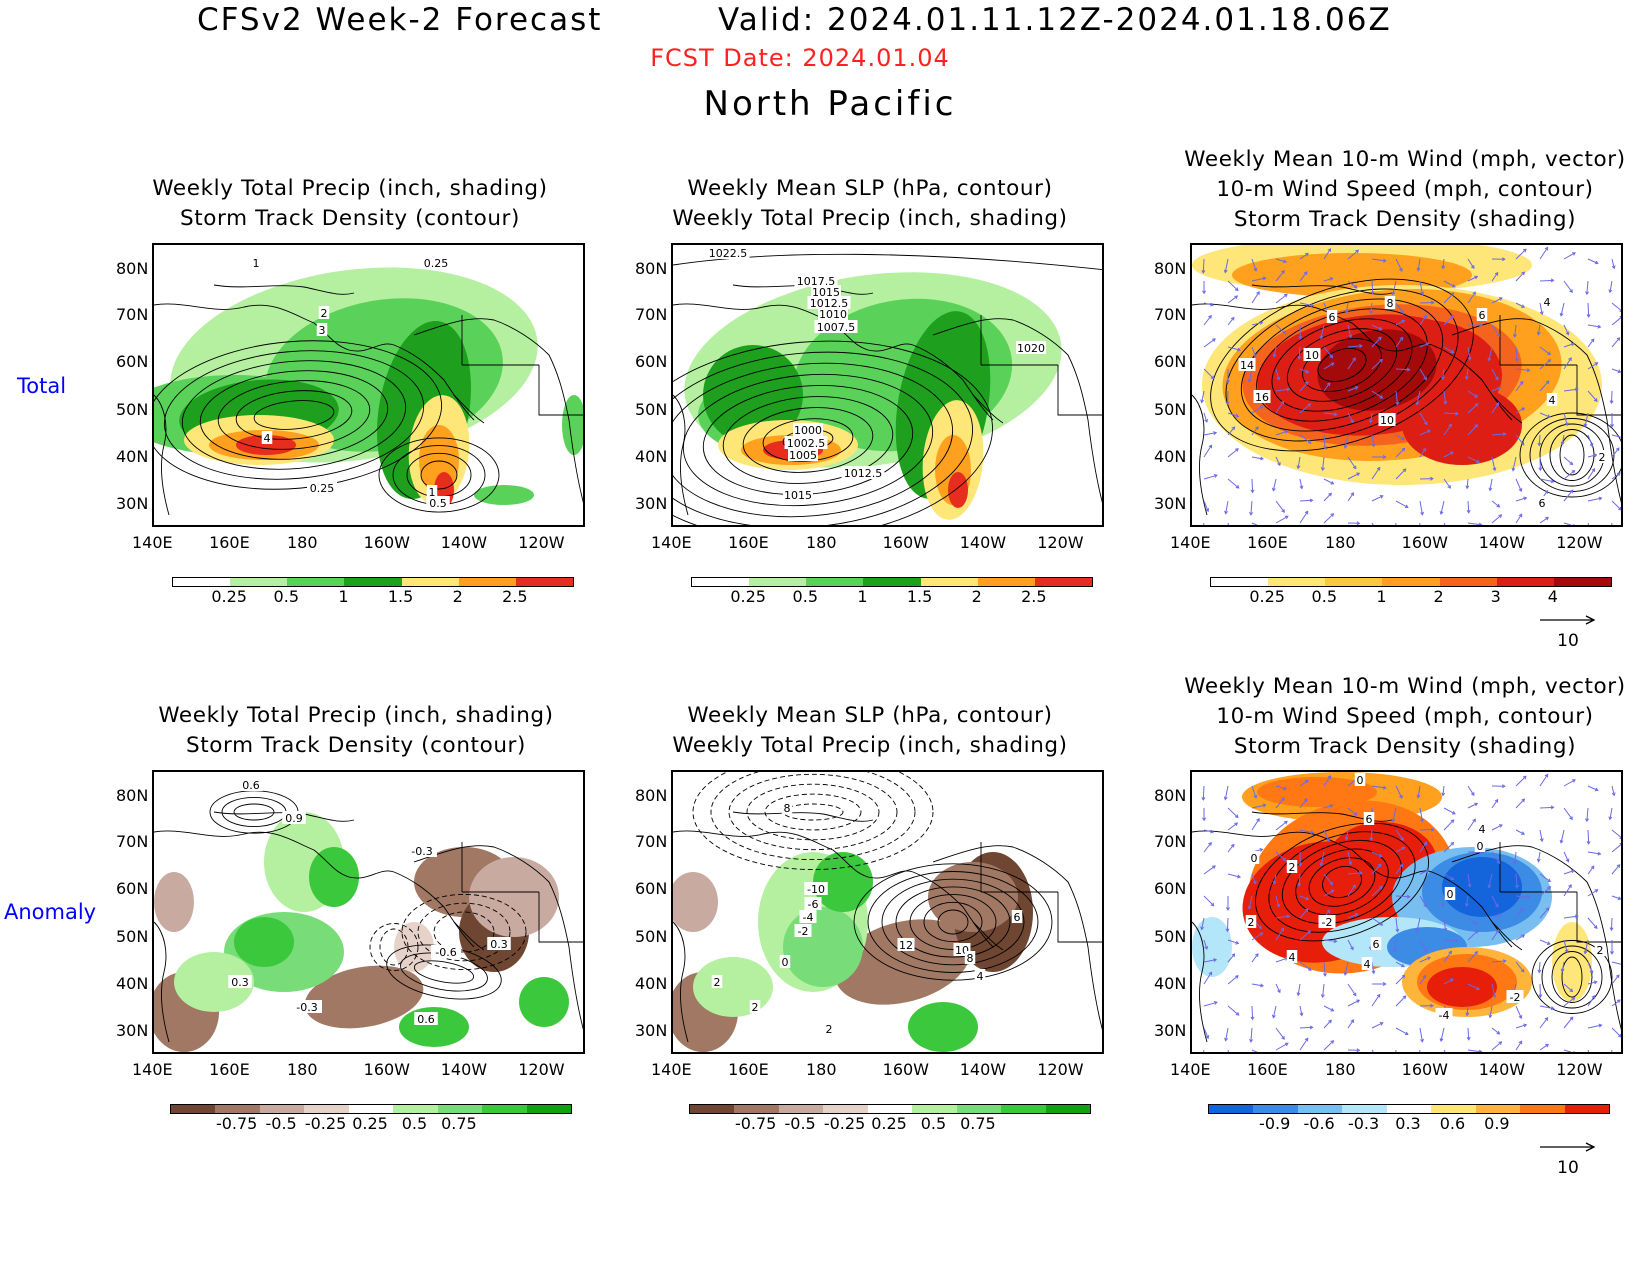 Image resolution: width=1650 pixels, height=1275 pixels. Describe the element at coordinates (803, 455) in the screenshot. I see `contour-label: 1005` at that location.